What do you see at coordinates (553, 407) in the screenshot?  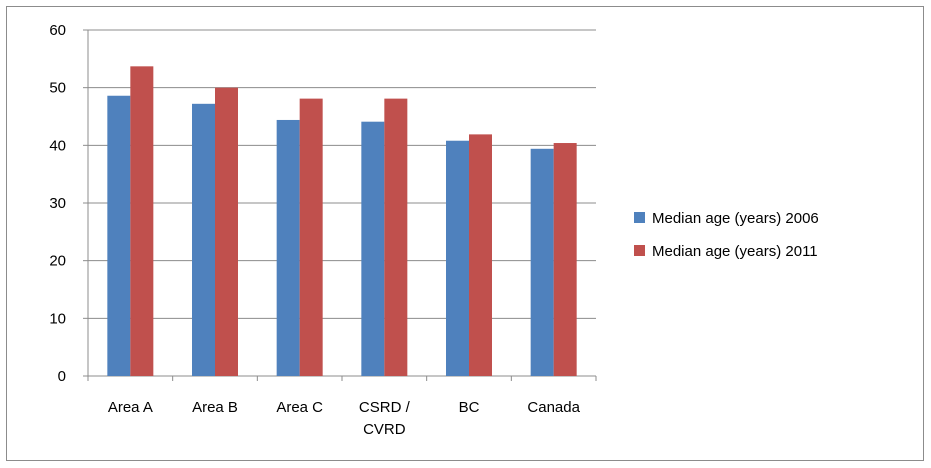 I see `x-tick-label: Canada` at bounding box center [553, 407].